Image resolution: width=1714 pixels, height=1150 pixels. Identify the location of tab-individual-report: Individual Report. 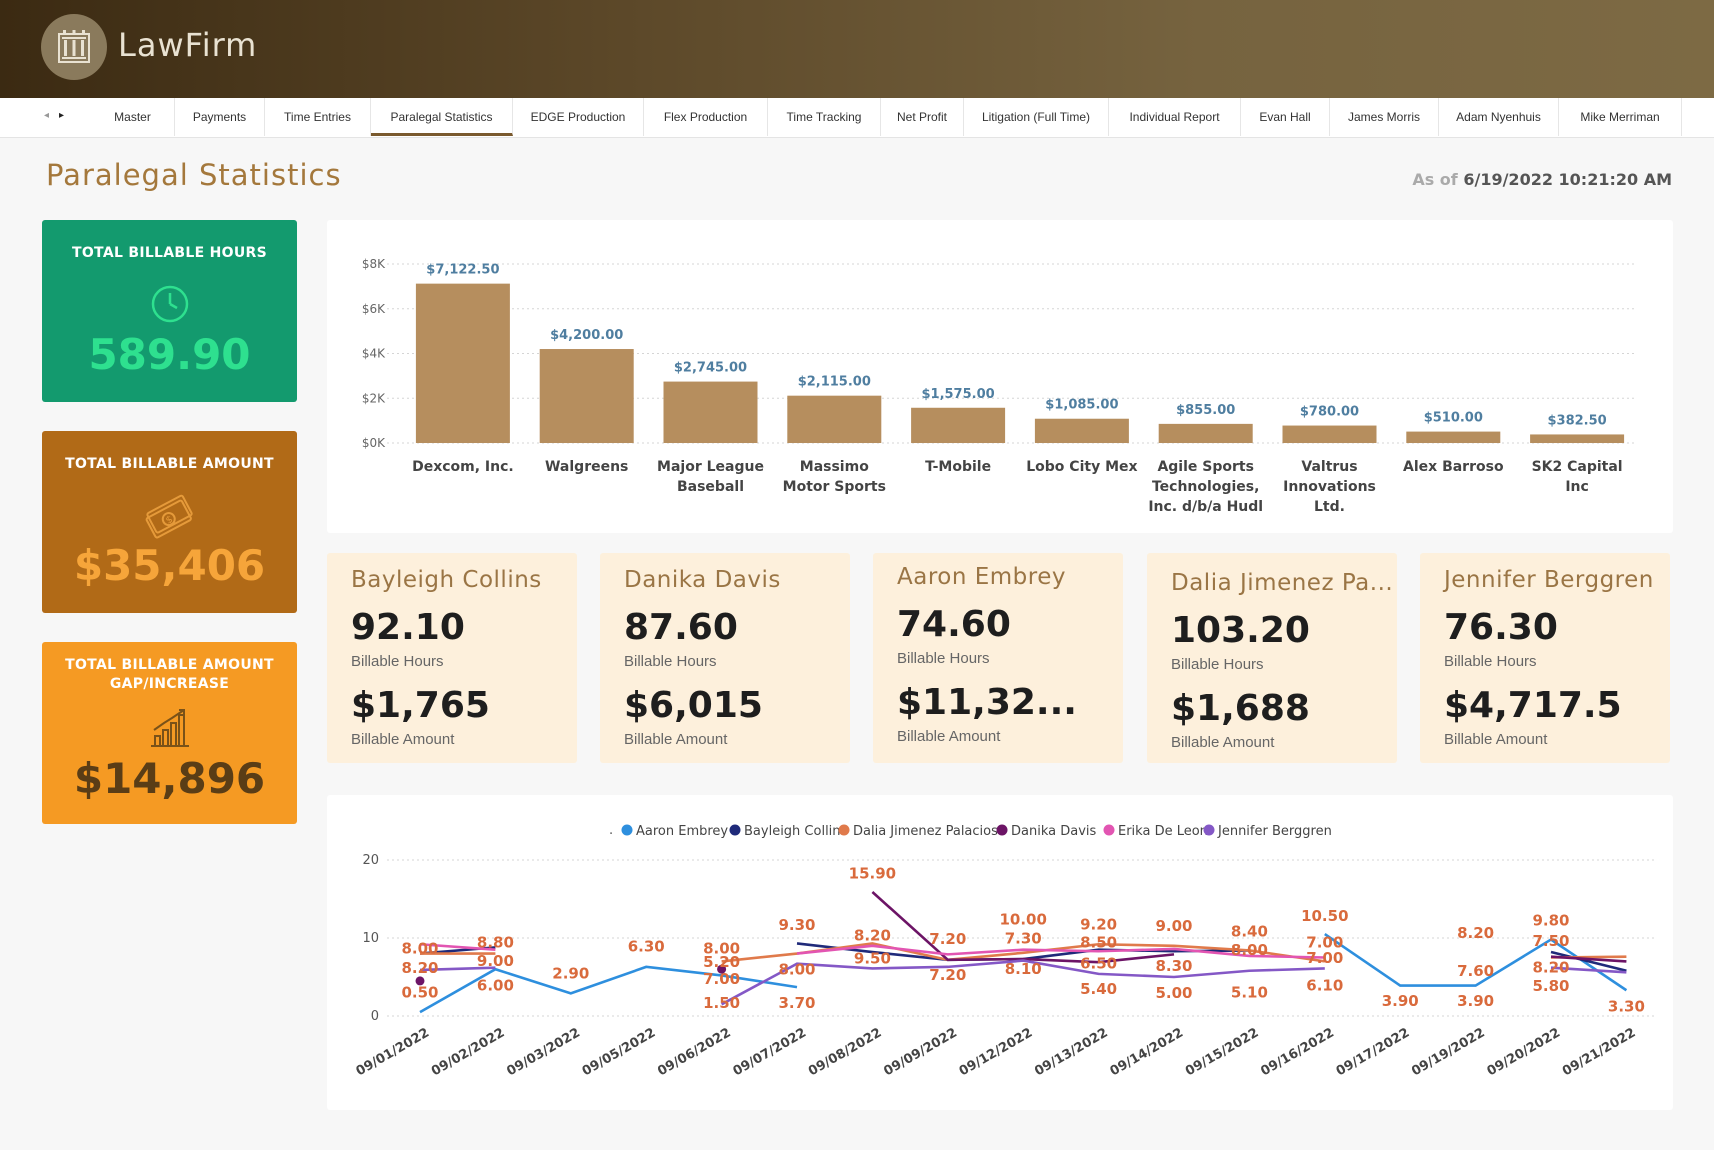
(1175, 117).